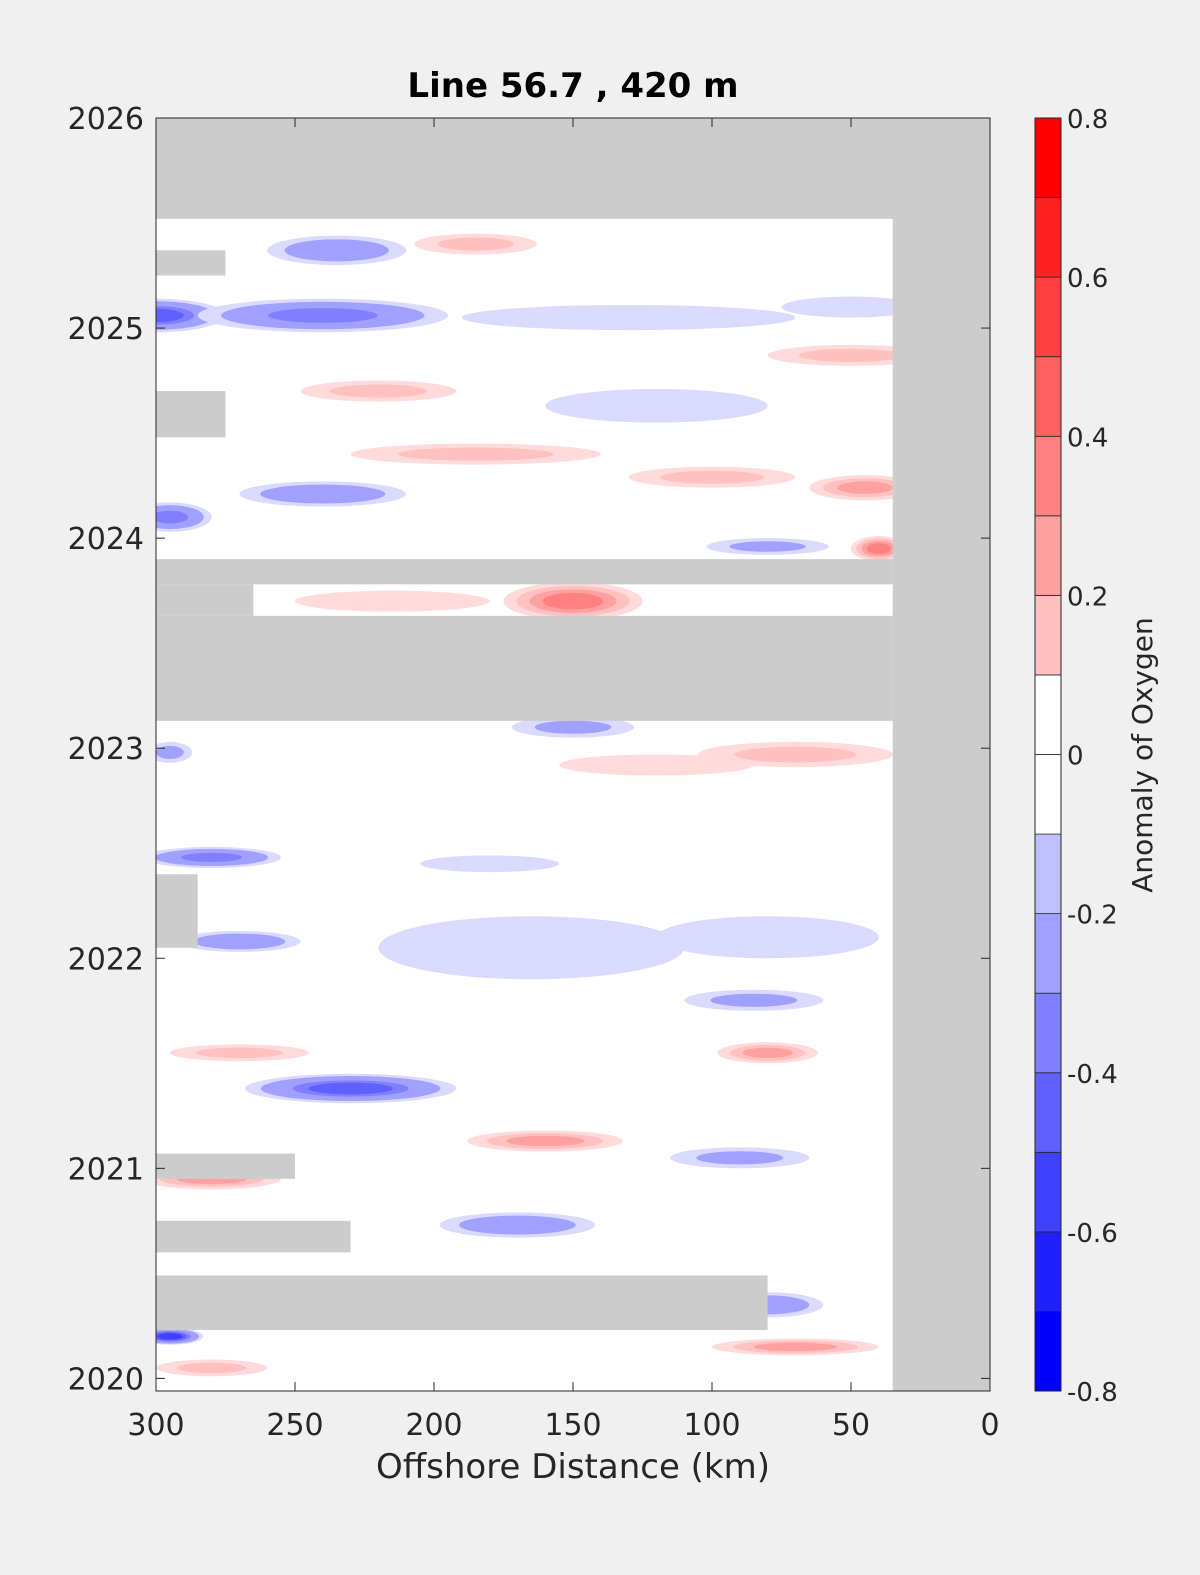  What do you see at coordinates (1087, 279) in the screenshot?
I see `colorbar-tick-label: 0.6` at bounding box center [1087, 279].